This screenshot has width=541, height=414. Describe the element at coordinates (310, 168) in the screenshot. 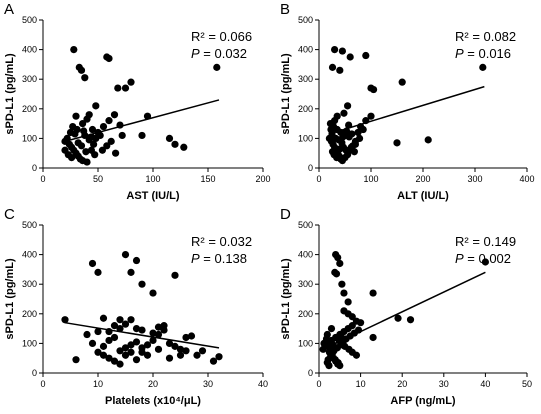

I see `y-tick-label: 0` at that location.